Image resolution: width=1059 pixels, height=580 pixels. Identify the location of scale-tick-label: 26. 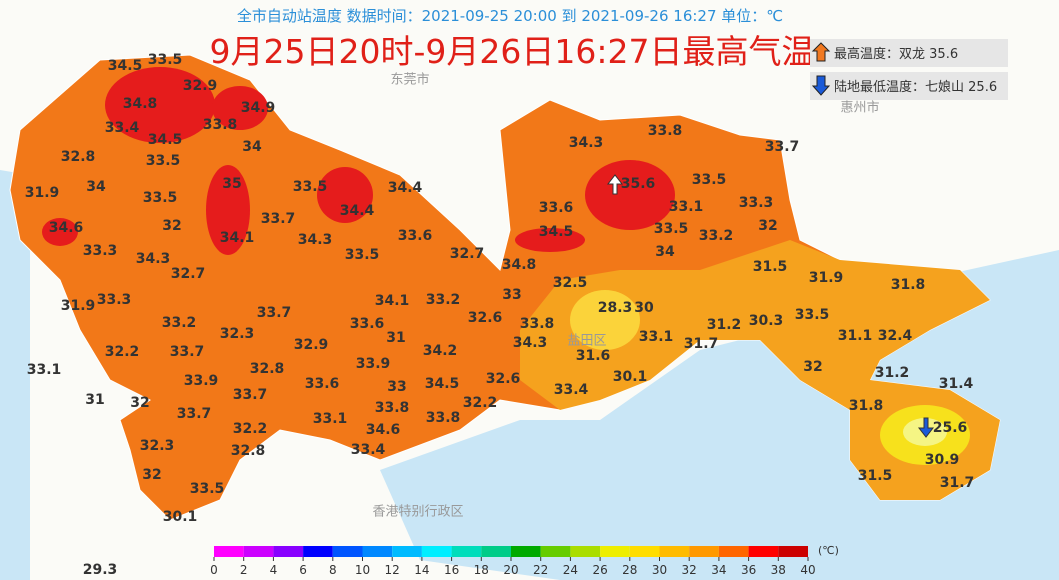
(599, 570).